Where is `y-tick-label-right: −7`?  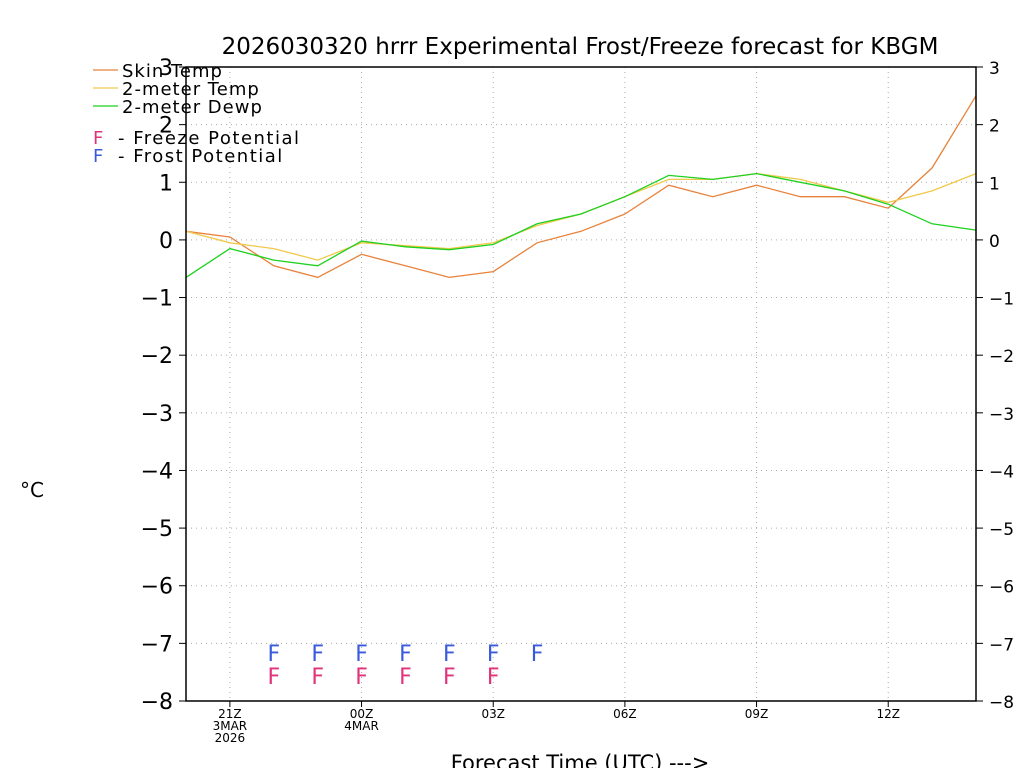 y-tick-label-right: −7 is located at coordinates (1001, 645).